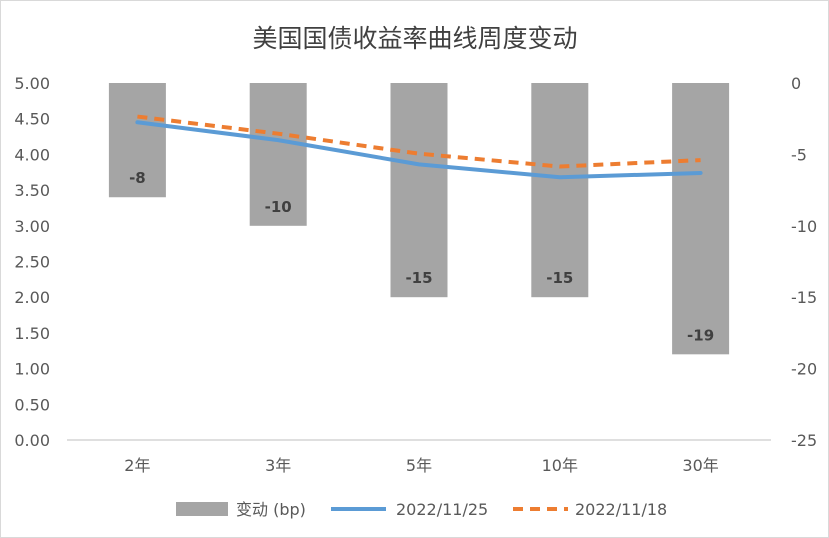  Describe the element at coordinates (137, 465) in the screenshot. I see `x-tick-0: 2年` at that location.